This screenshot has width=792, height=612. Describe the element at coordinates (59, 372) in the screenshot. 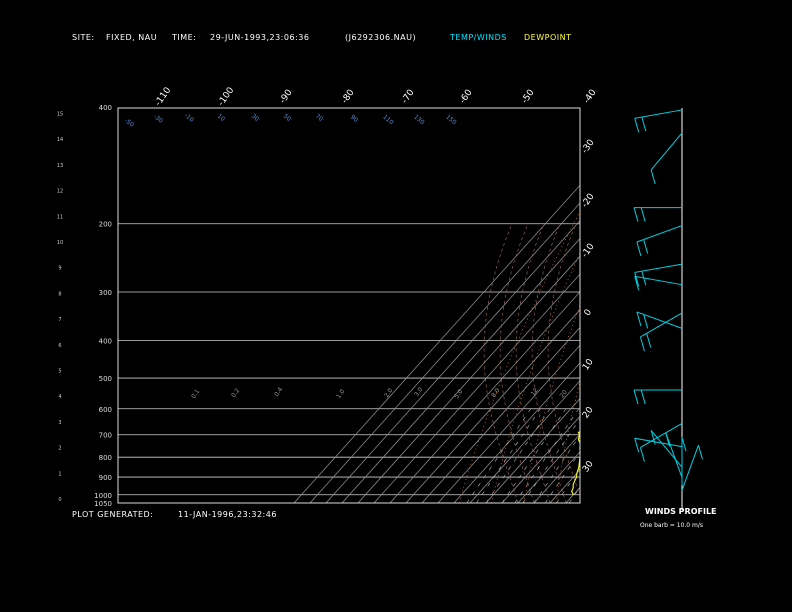

I see `height-tick-label: 5` at that location.